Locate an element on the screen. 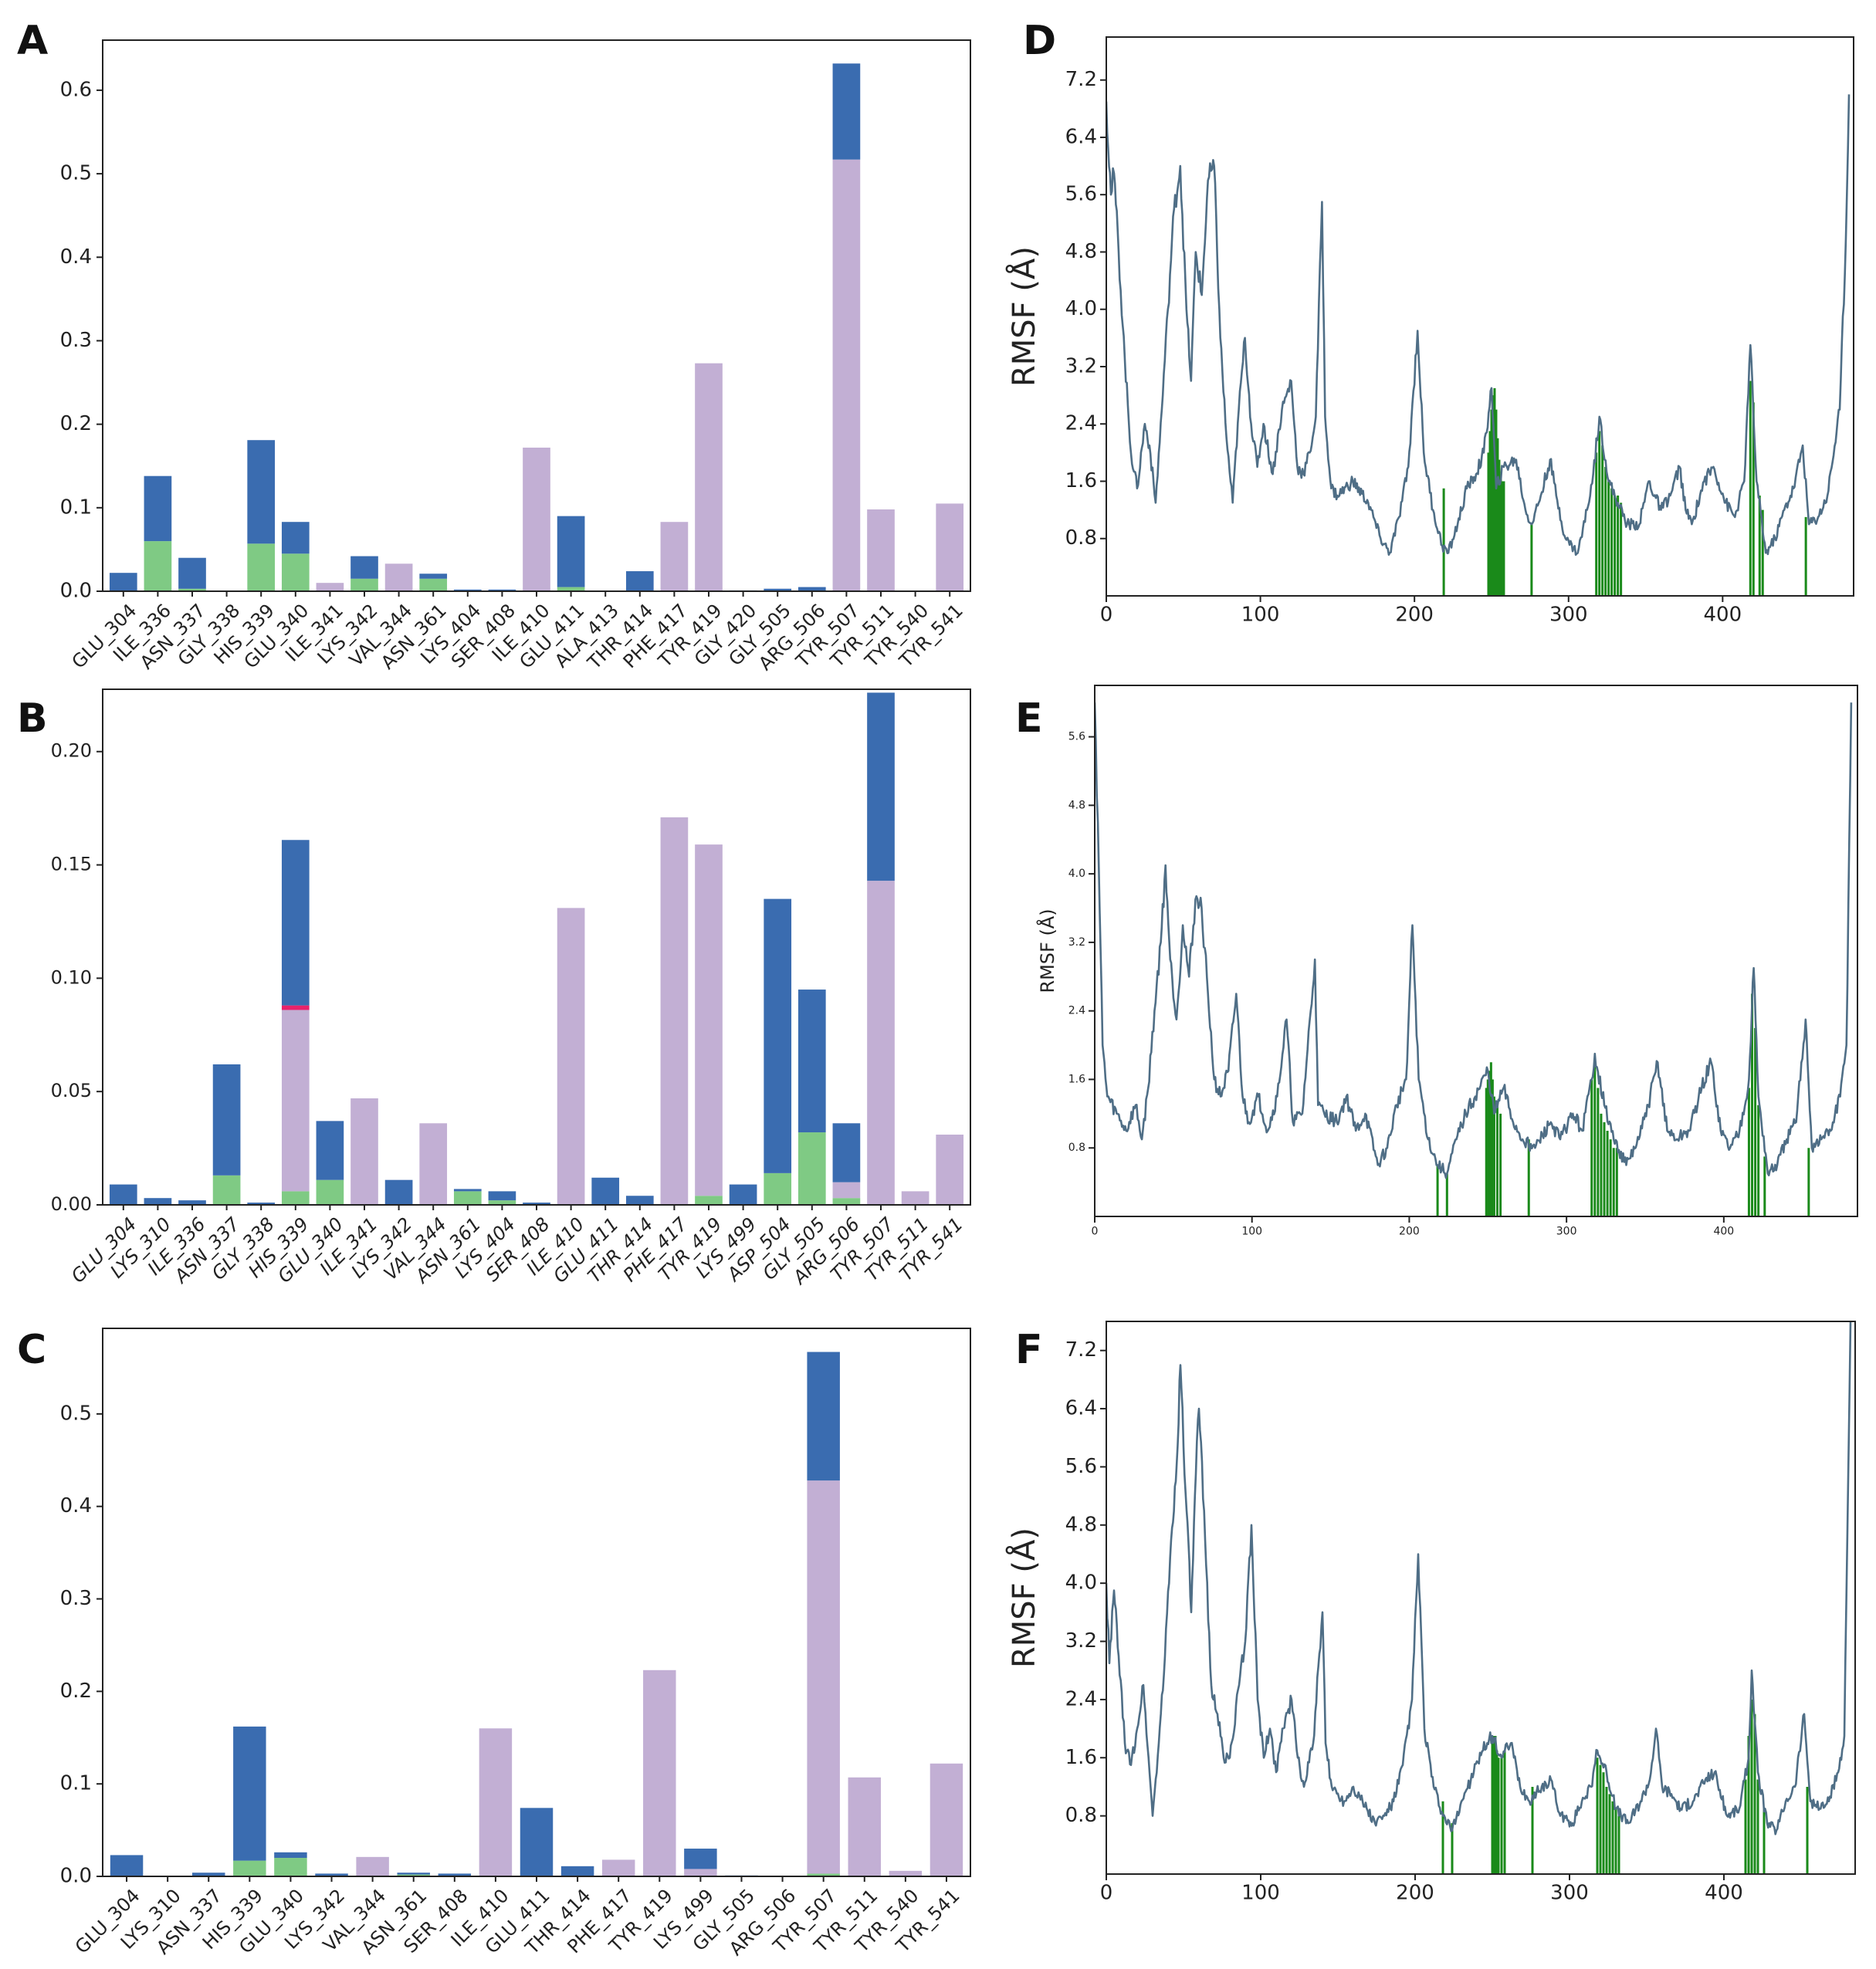 Image resolution: width=1876 pixels, height=1969 pixels. bar-A-VAL_344-lavender is located at coordinates (398, 577).